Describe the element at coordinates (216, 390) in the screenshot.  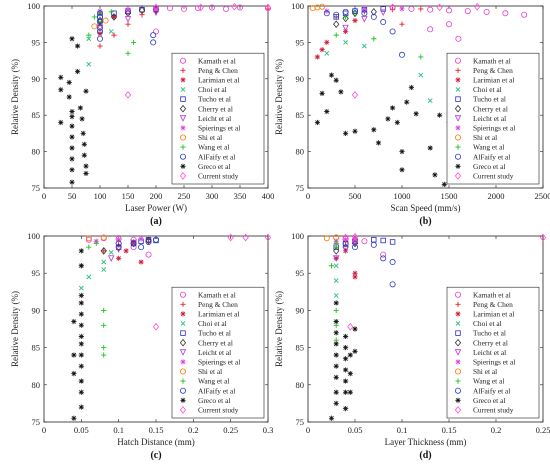
I see `legend-label: AlFaify et al` at that location.